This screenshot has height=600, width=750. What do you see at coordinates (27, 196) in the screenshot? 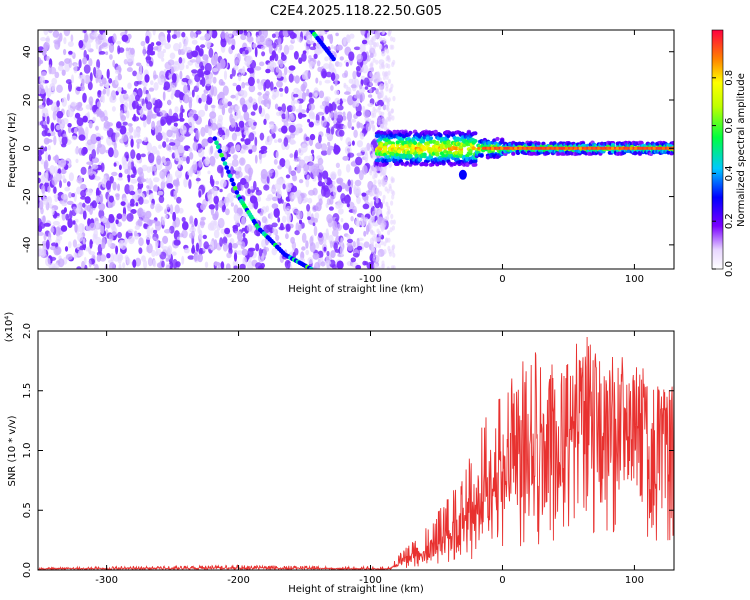
I see `y-tick-label: -20` at bounding box center [27, 196].